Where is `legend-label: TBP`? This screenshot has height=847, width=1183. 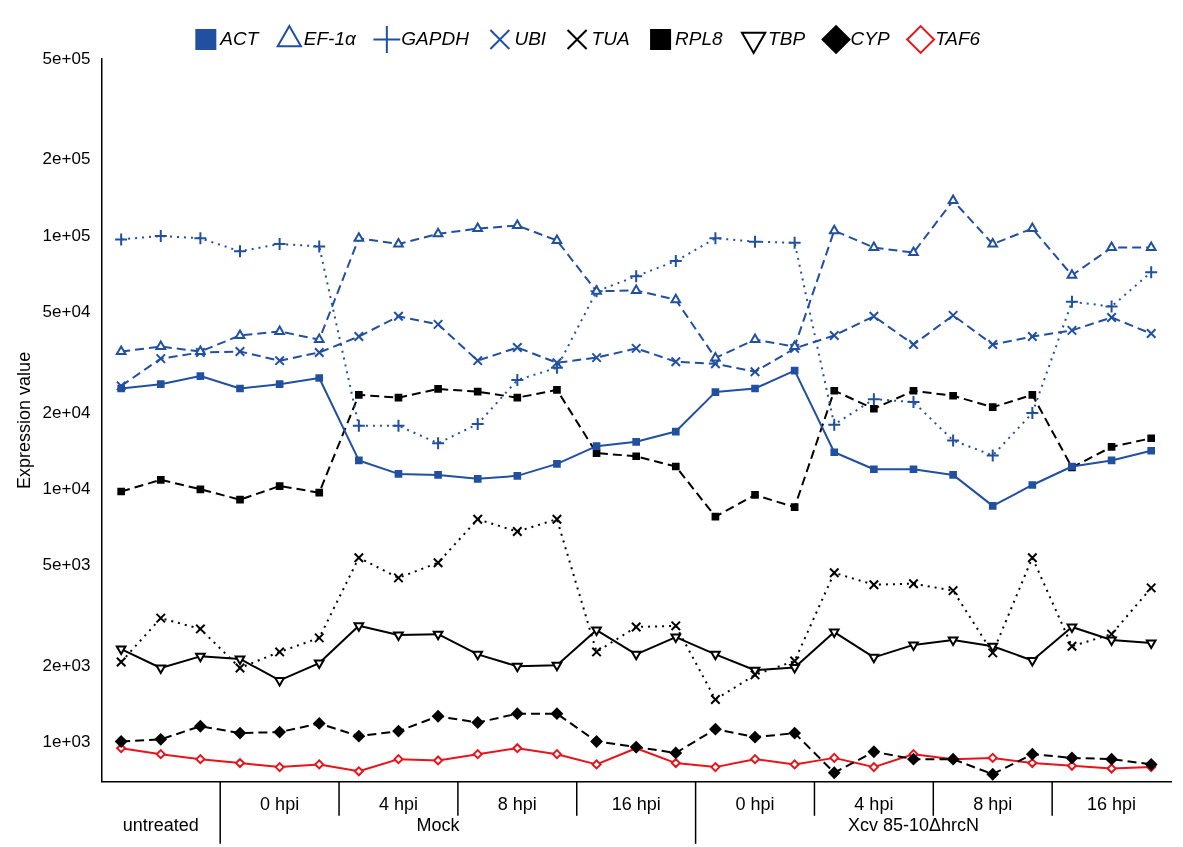 legend-label: TBP is located at coordinates (787, 38).